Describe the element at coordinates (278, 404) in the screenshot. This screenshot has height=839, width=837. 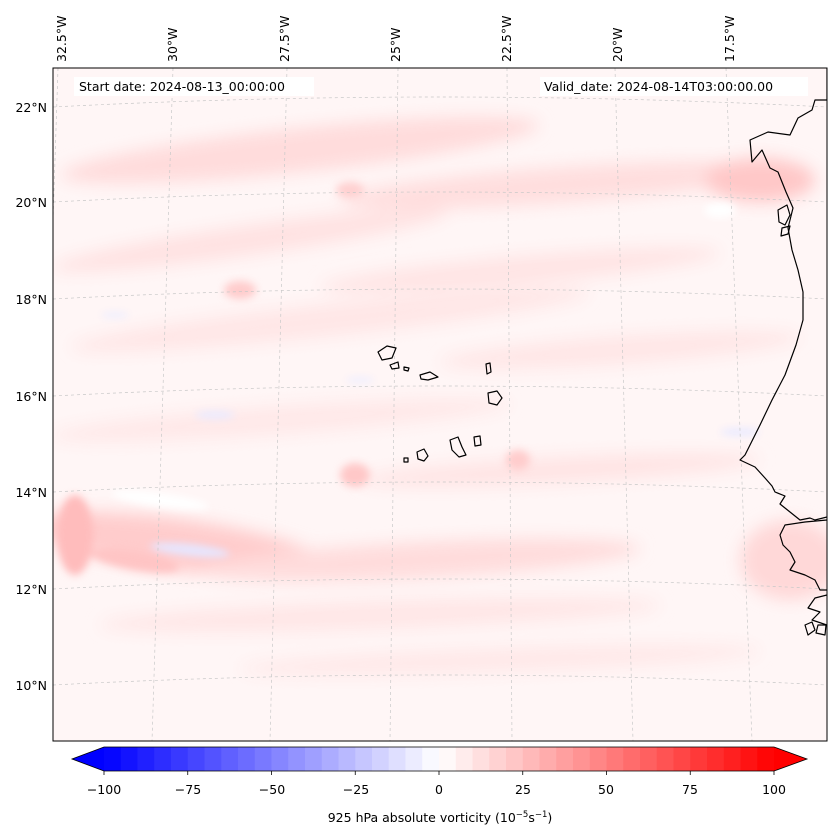
I see `meridian-27-5w` at that location.